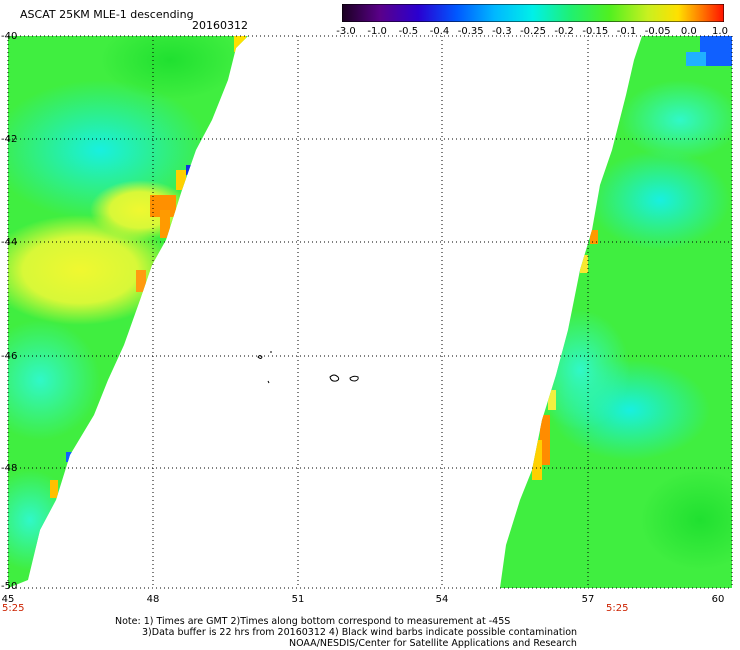  Describe the element at coordinates (595, 31) in the screenshot. I see `colorbar-tick-label: -0.15` at that location.